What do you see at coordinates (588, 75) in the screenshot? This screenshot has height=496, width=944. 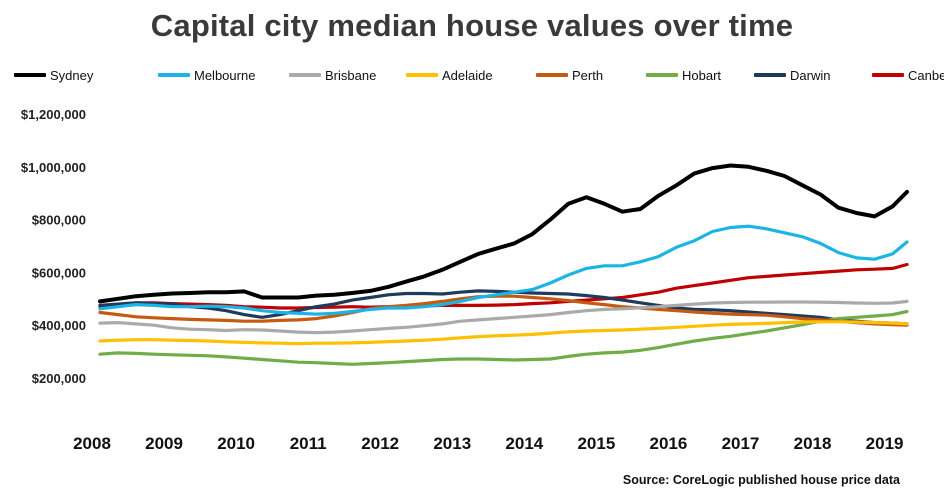 I see `legend-label: Perth` at bounding box center [588, 75].